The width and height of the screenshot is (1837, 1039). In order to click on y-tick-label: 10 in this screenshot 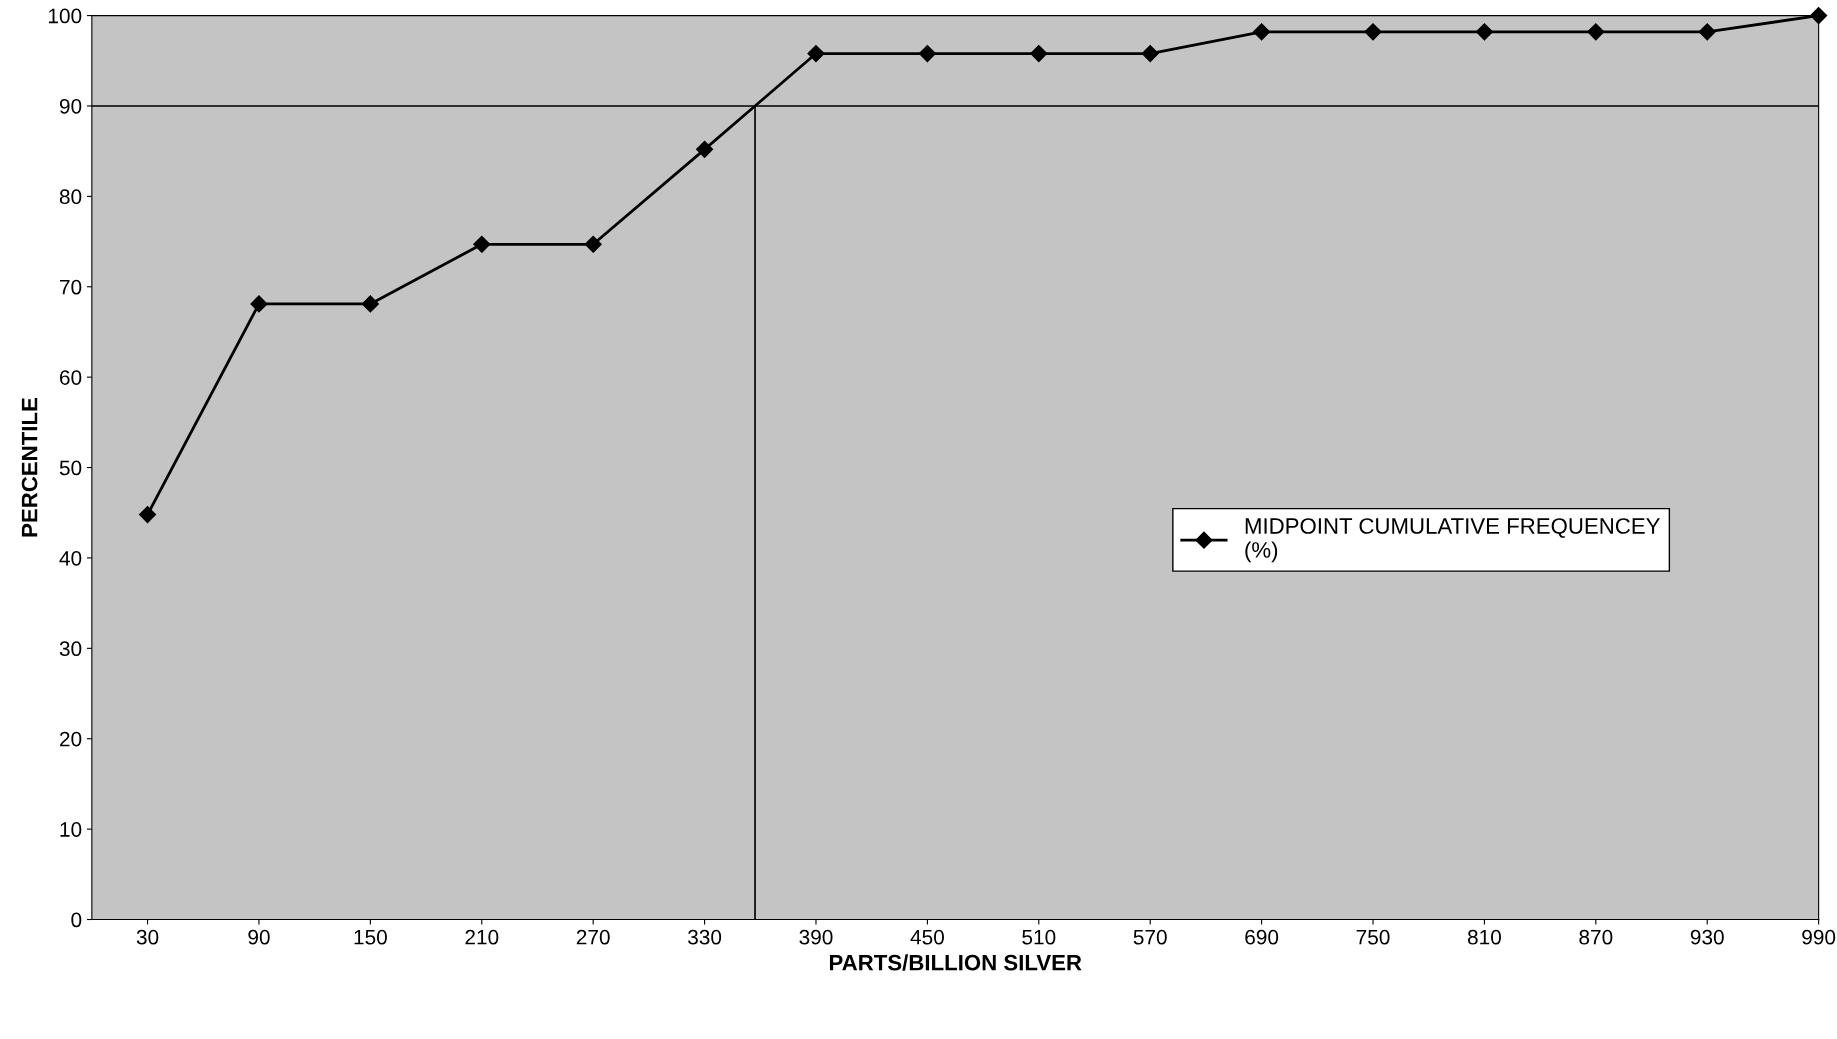, I will do `click(71, 829)`.